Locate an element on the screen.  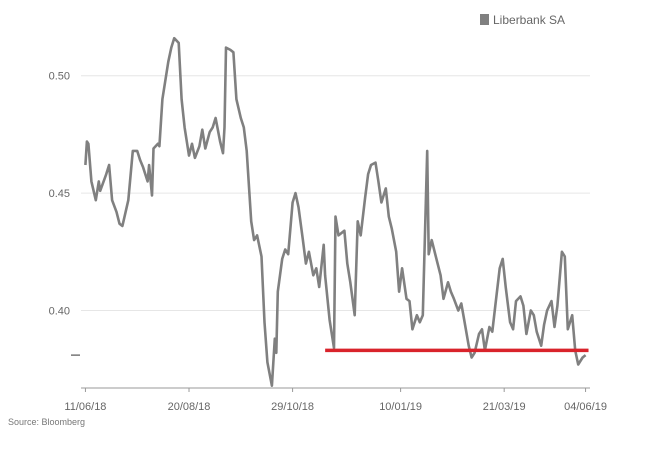
legend-swatch is located at coordinates (484, 19).